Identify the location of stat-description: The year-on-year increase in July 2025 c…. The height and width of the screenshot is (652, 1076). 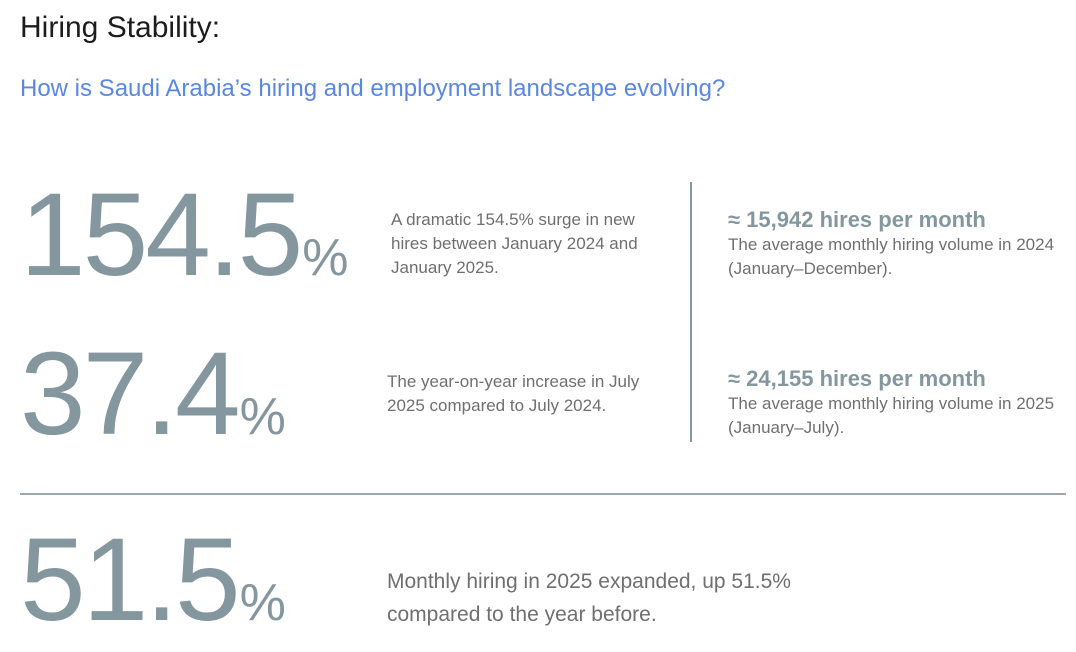
(513, 393).